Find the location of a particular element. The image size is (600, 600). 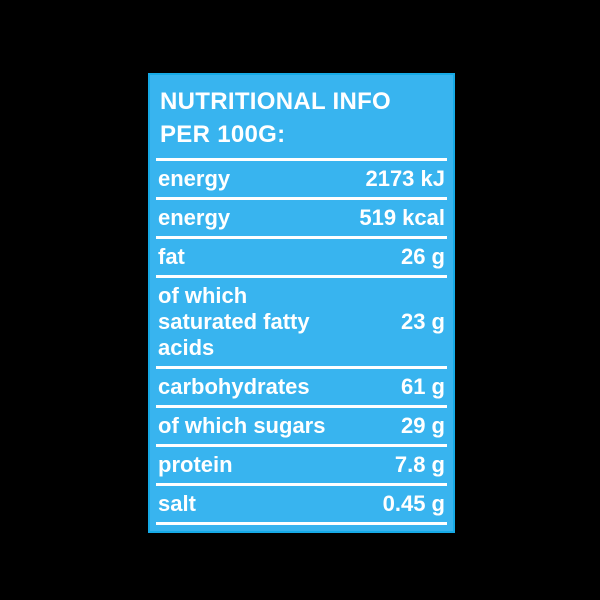

row-value: 2173 kJ is located at coordinates (405, 178).